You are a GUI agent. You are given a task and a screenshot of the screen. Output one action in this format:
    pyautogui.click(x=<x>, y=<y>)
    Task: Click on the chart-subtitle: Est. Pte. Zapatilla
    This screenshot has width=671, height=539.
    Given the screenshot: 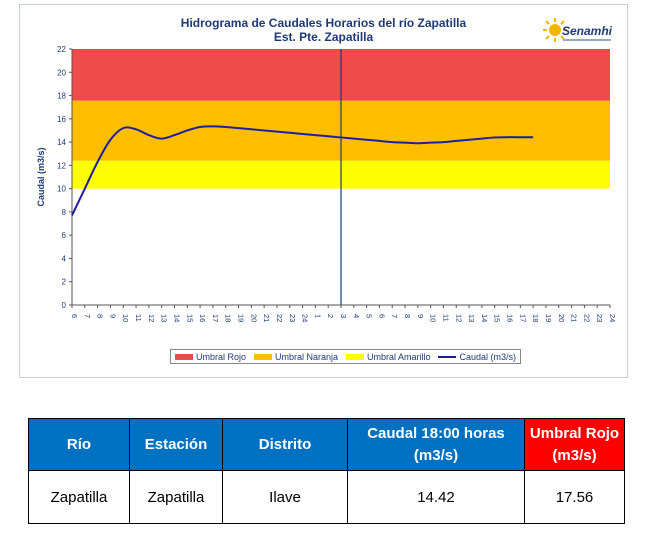 What is the action you would take?
    pyautogui.click(x=323, y=37)
    